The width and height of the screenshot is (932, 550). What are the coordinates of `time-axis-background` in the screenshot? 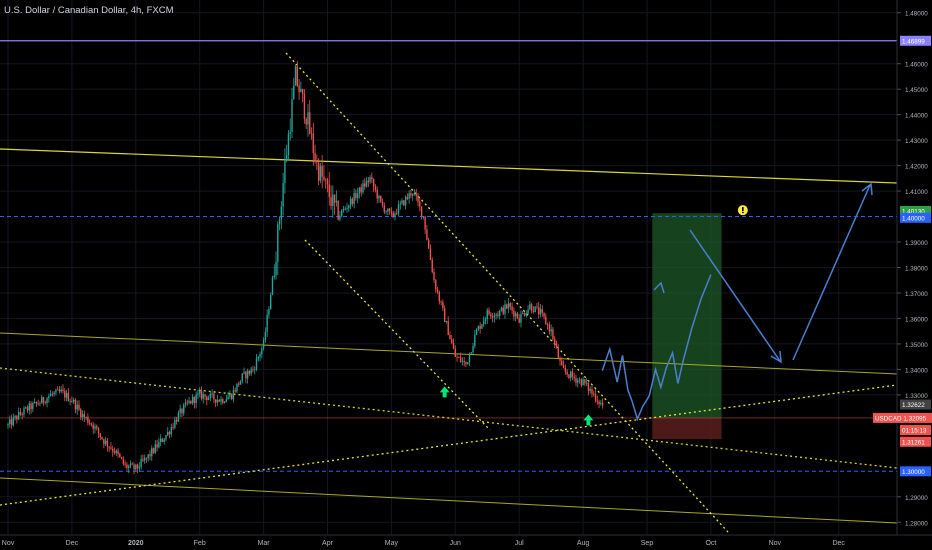 It's located at (466, 542).